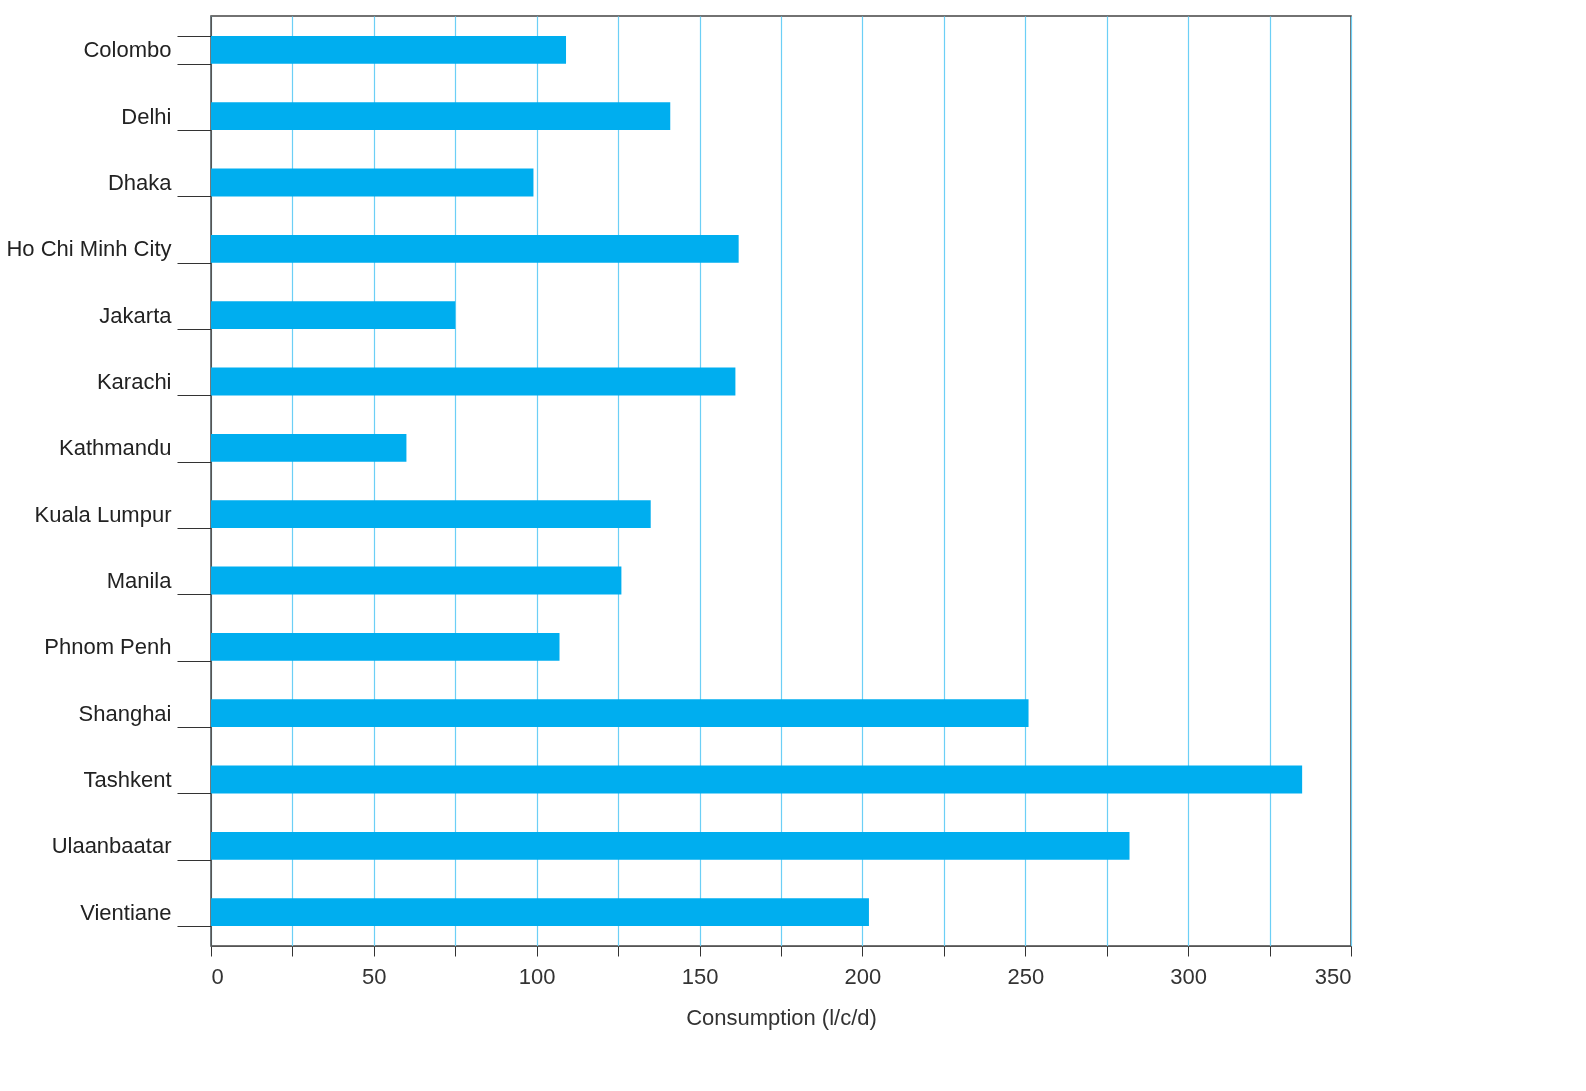  I want to click on x-tick-label: 0, so click(217, 976).